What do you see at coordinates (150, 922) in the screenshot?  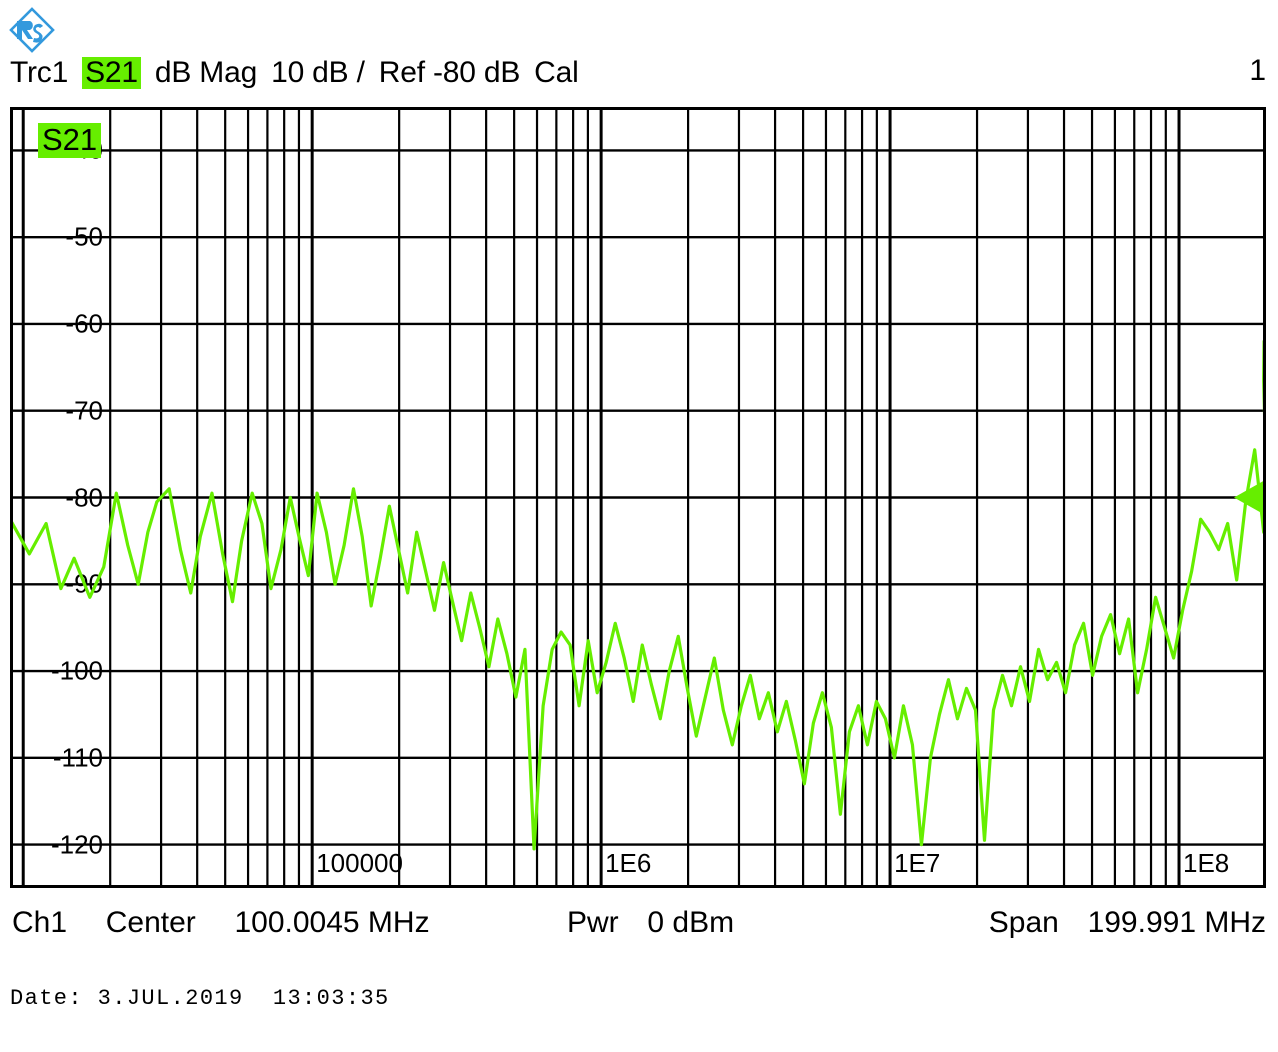 I see `center-frequency-label: Center` at bounding box center [150, 922].